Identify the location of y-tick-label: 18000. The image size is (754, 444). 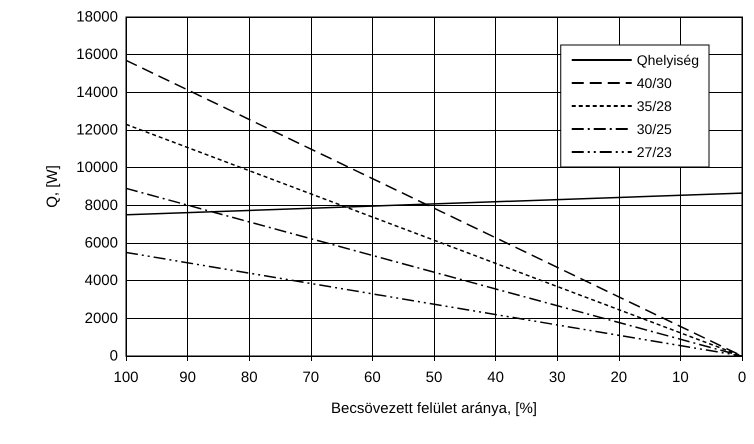
(97, 17).